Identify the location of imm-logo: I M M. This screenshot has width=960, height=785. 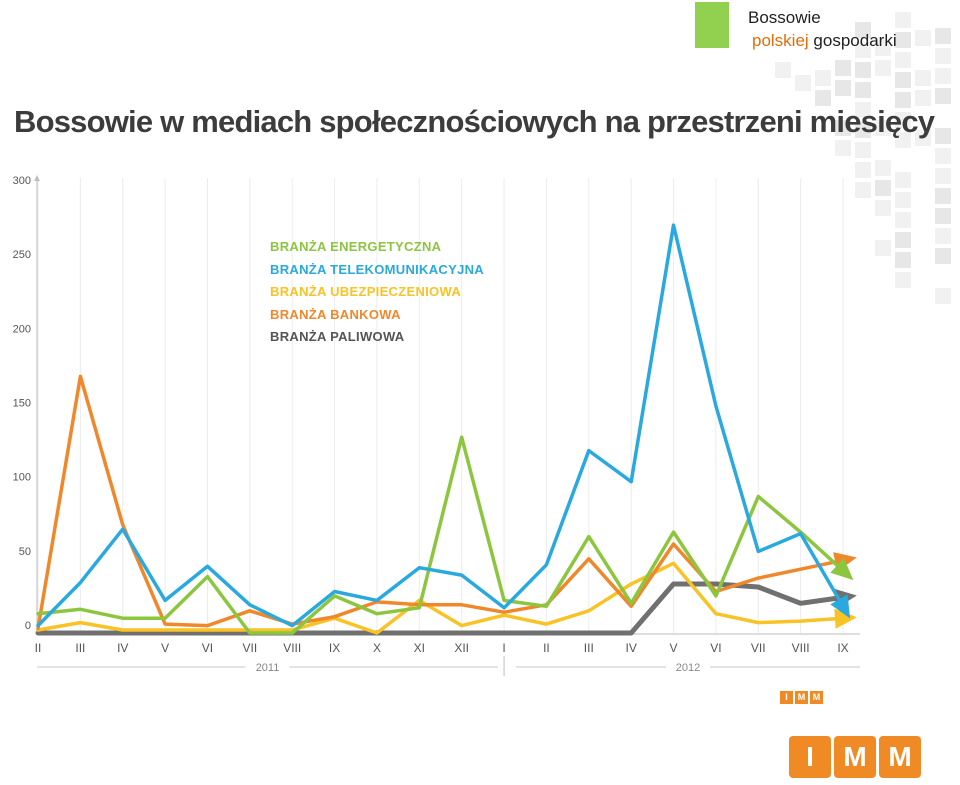
(856, 757).